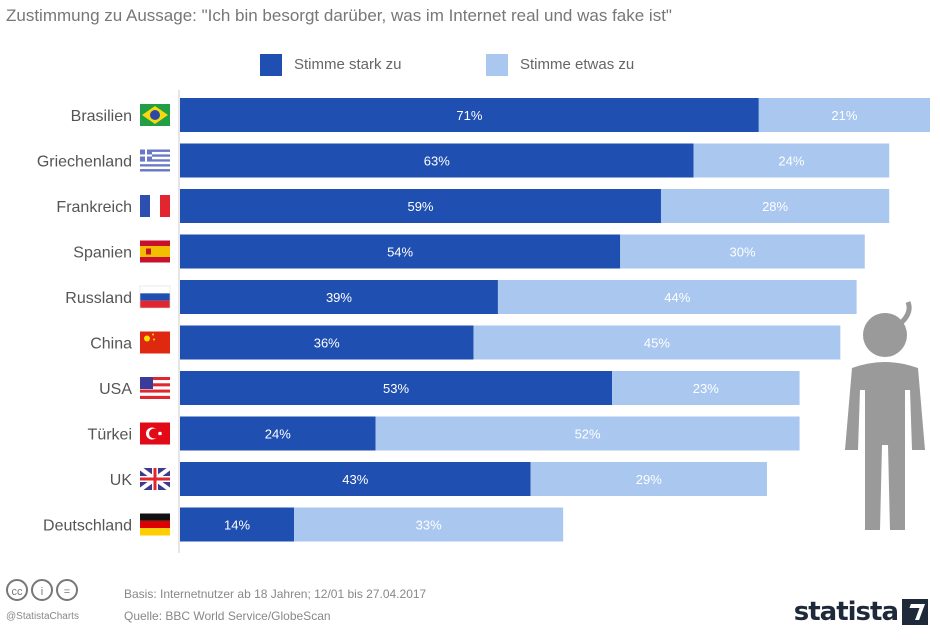  I want to click on data-label-strong-deutschland: 14%, so click(237, 525).